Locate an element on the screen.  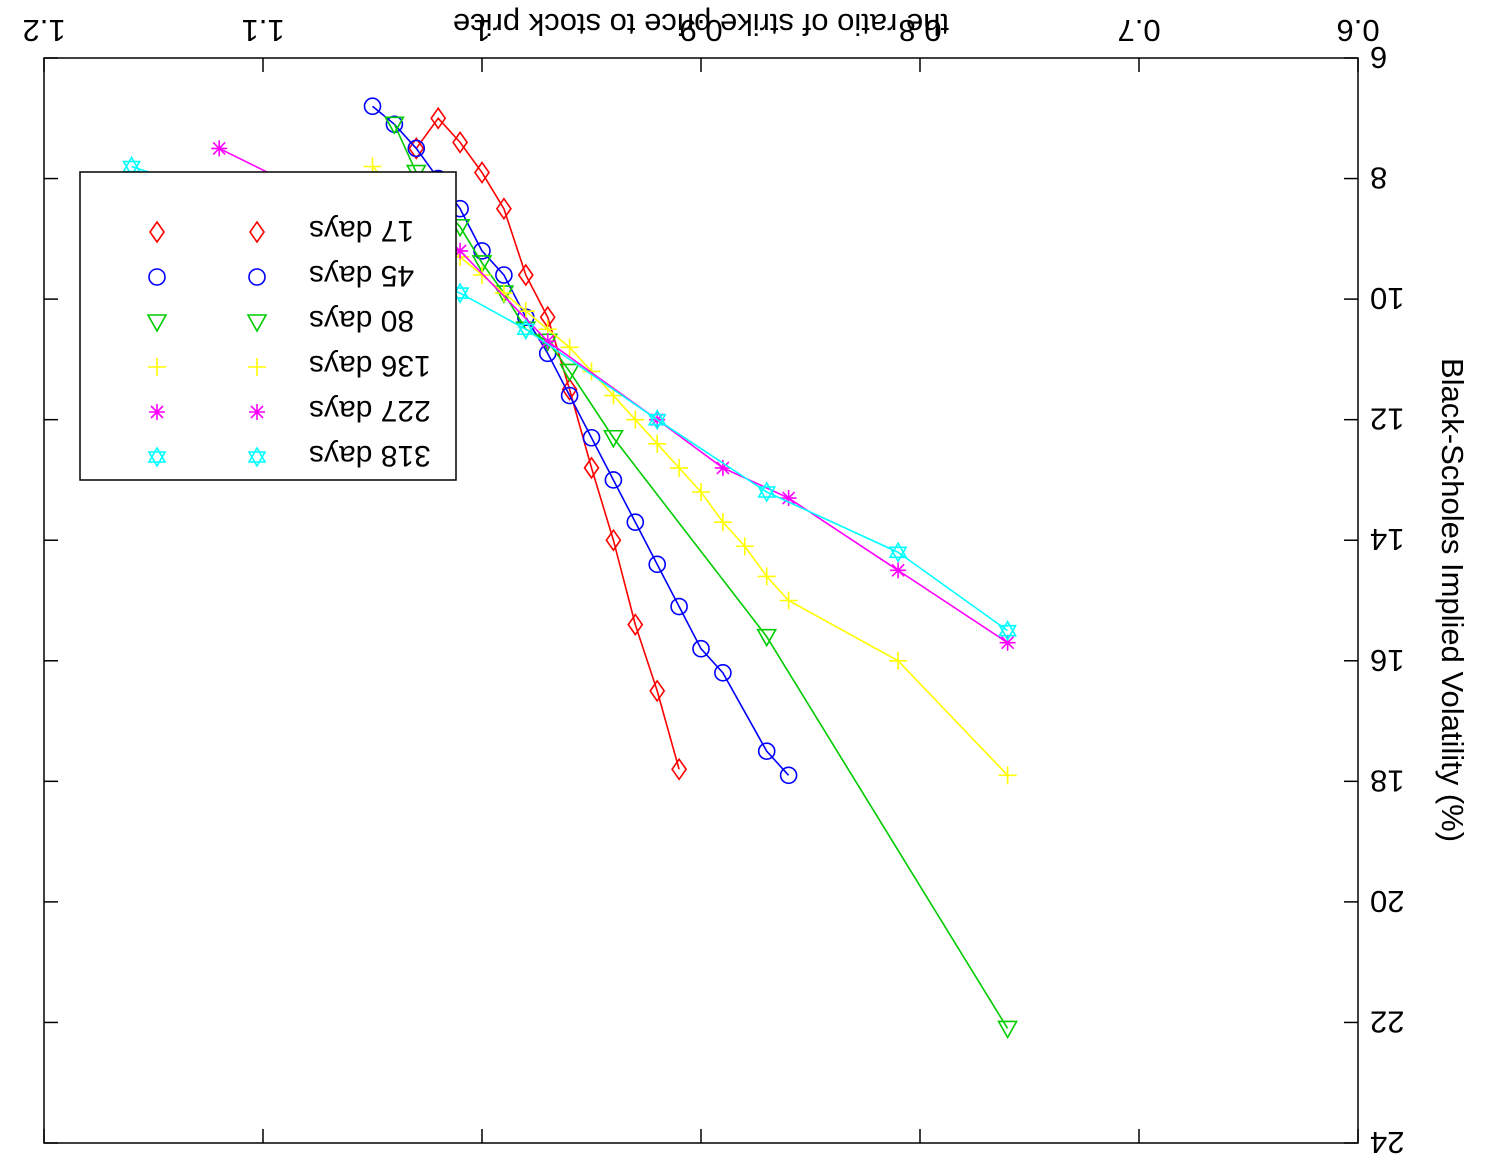
legend-label-136-days: 136 days is located at coordinates (370, 365).